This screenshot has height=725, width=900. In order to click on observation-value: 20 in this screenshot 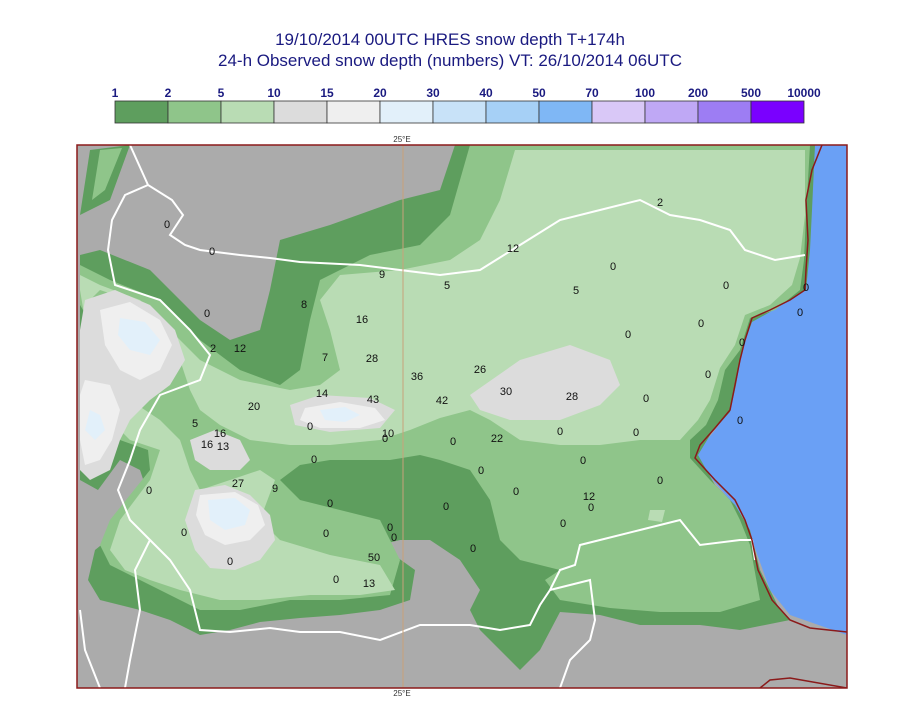, I will do `click(254, 407)`.